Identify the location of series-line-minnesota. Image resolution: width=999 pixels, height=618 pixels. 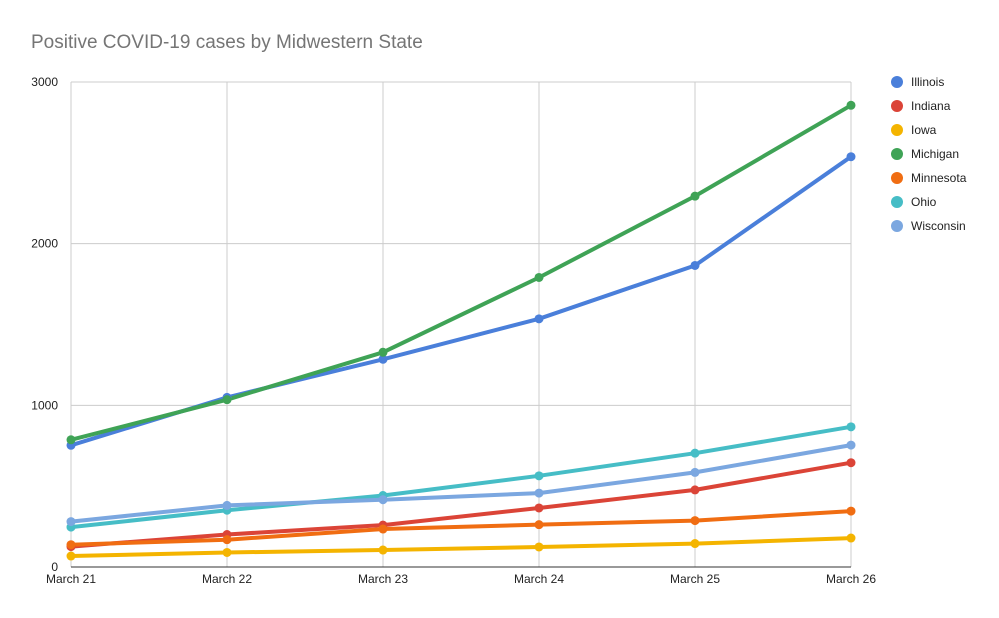
(461, 528).